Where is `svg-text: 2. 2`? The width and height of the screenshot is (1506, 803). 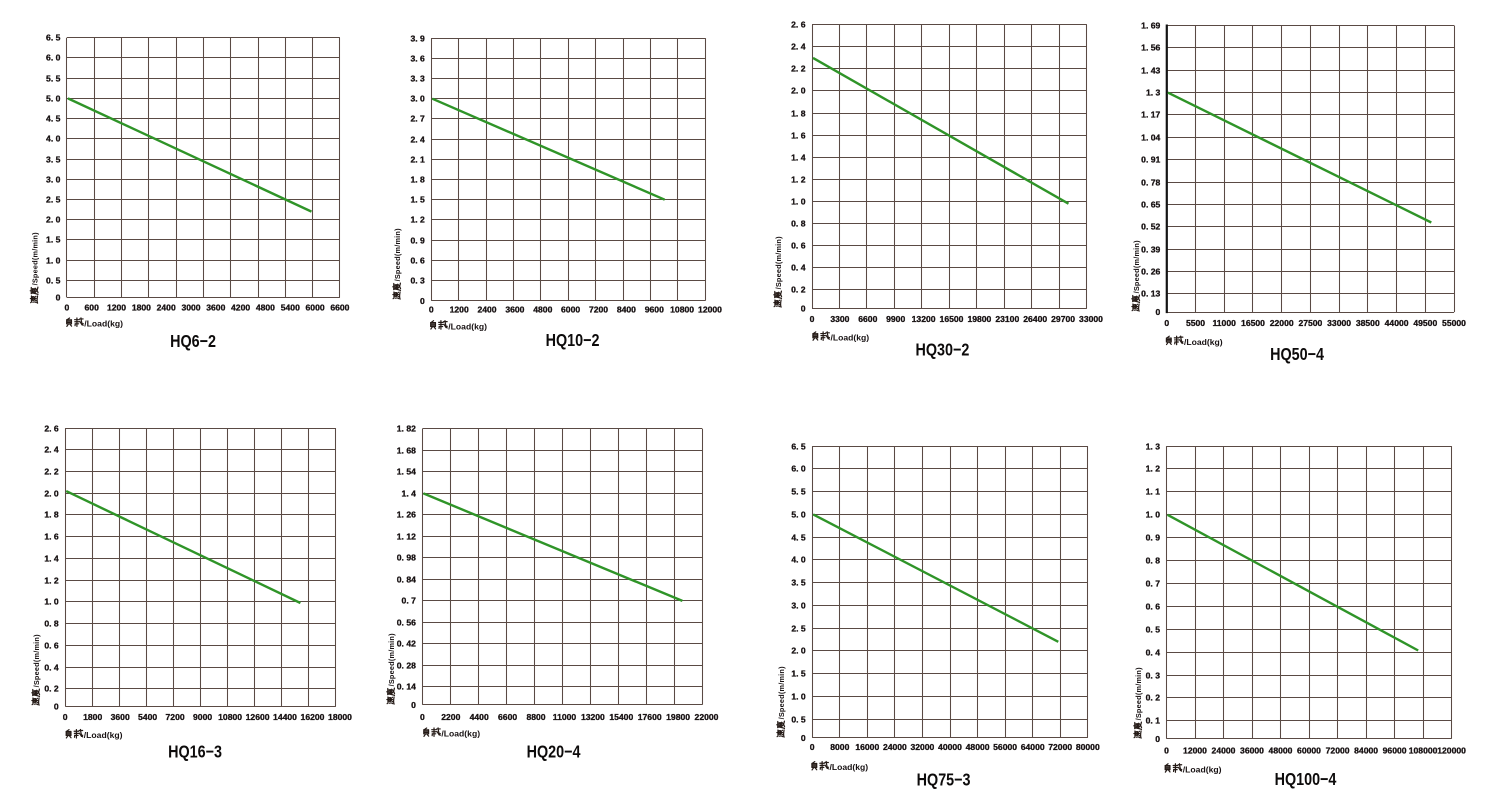 svg-text: 2. 2 is located at coordinates (51, 472).